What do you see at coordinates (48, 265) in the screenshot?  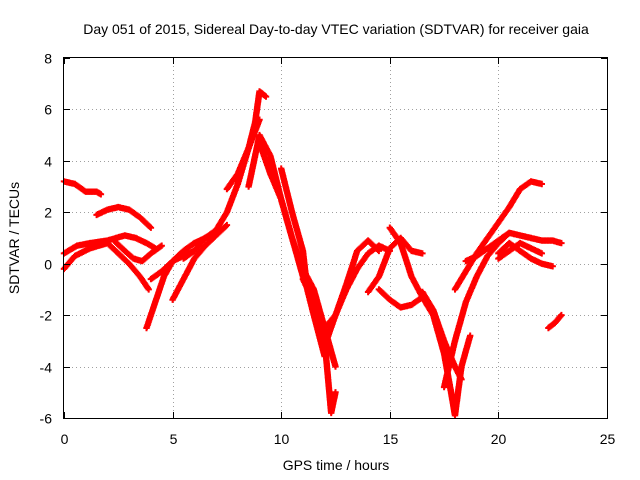 I see `y-tick-label: 0` at bounding box center [48, 265].